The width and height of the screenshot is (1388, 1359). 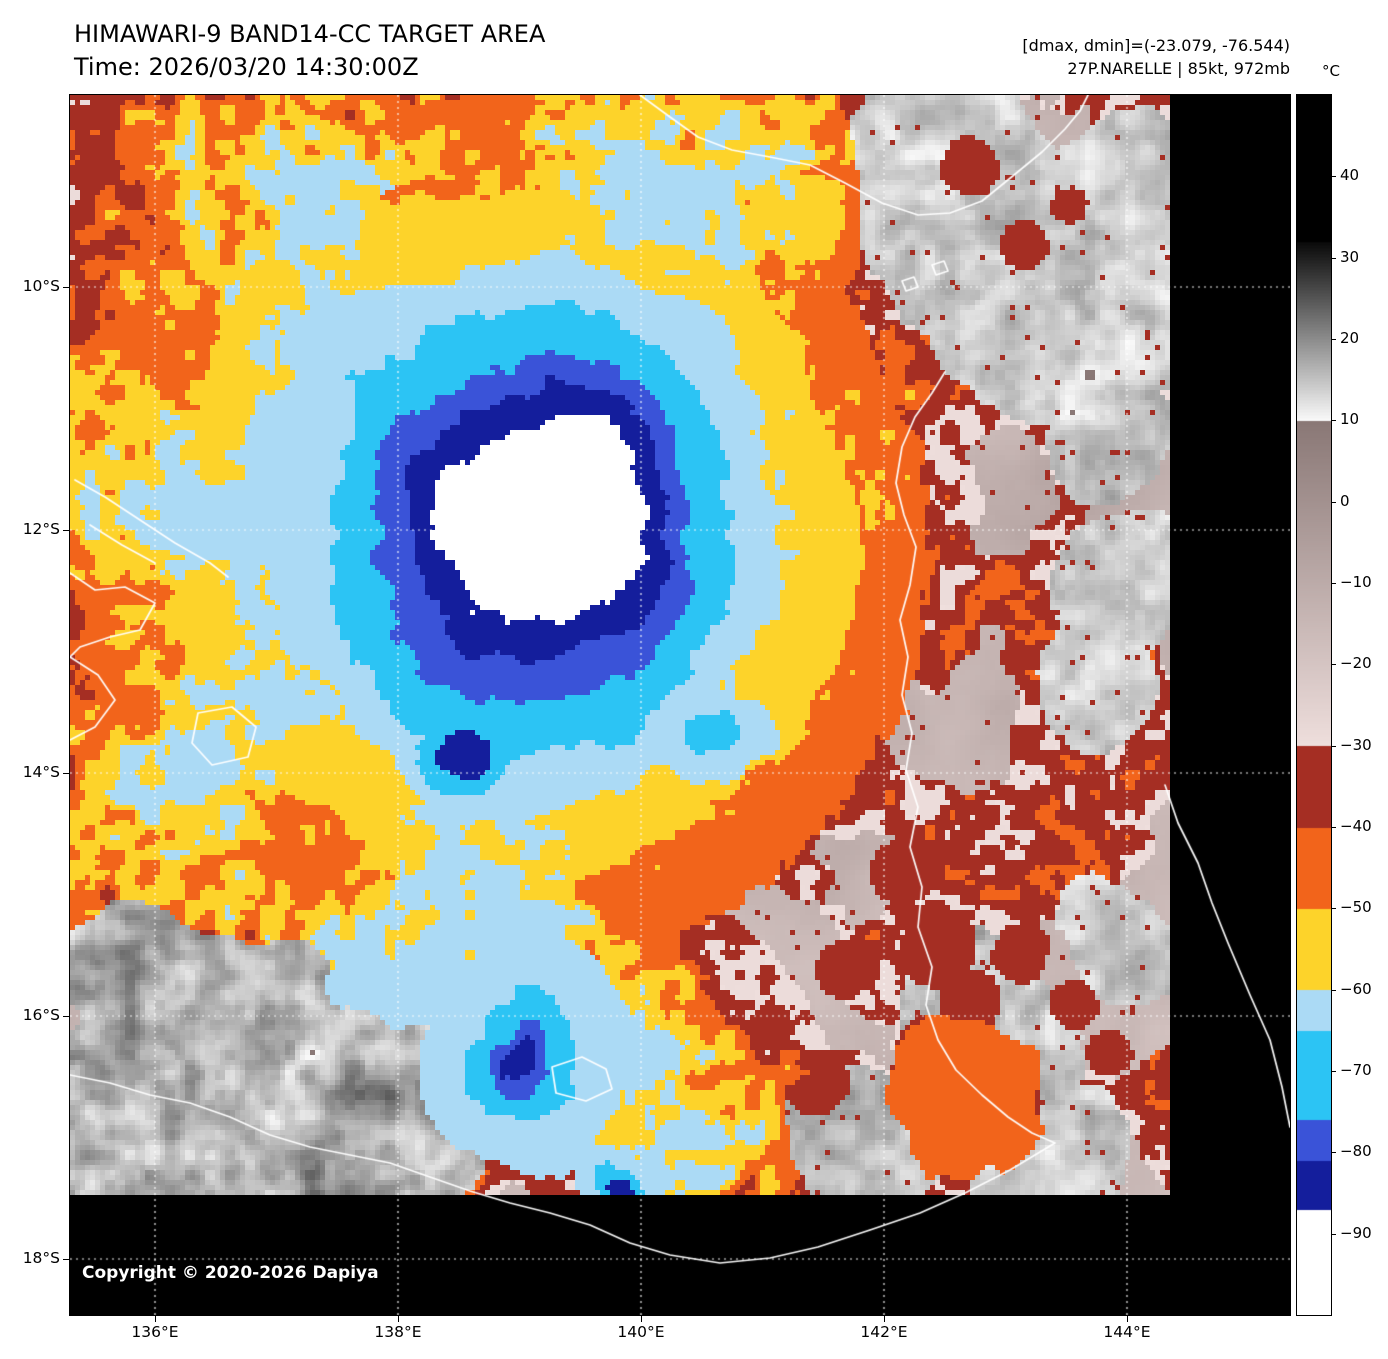 I want to click on colorbar-tick-label: −60, so click(x=1356, y=988).